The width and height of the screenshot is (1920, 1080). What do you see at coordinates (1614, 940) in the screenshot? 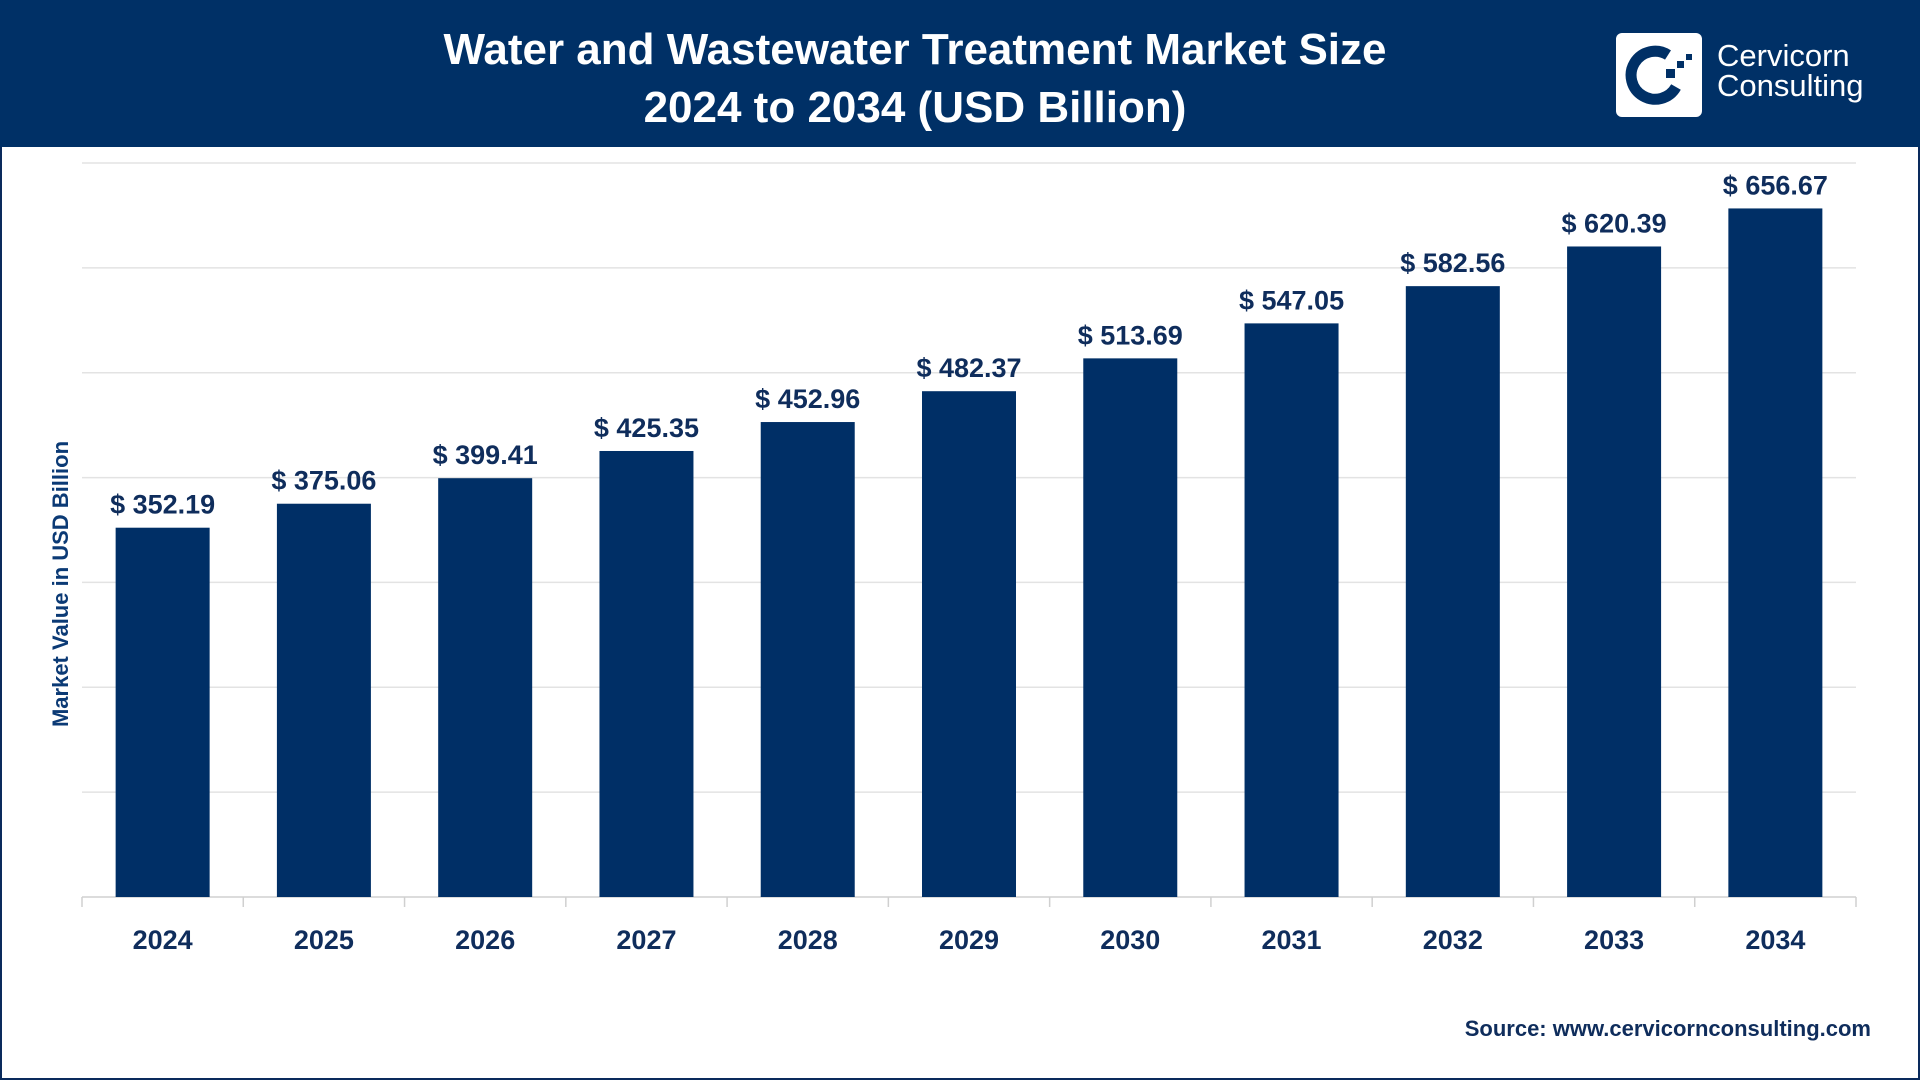
I see `x-tick-label: 2033` at bounding box center [1614, 940].